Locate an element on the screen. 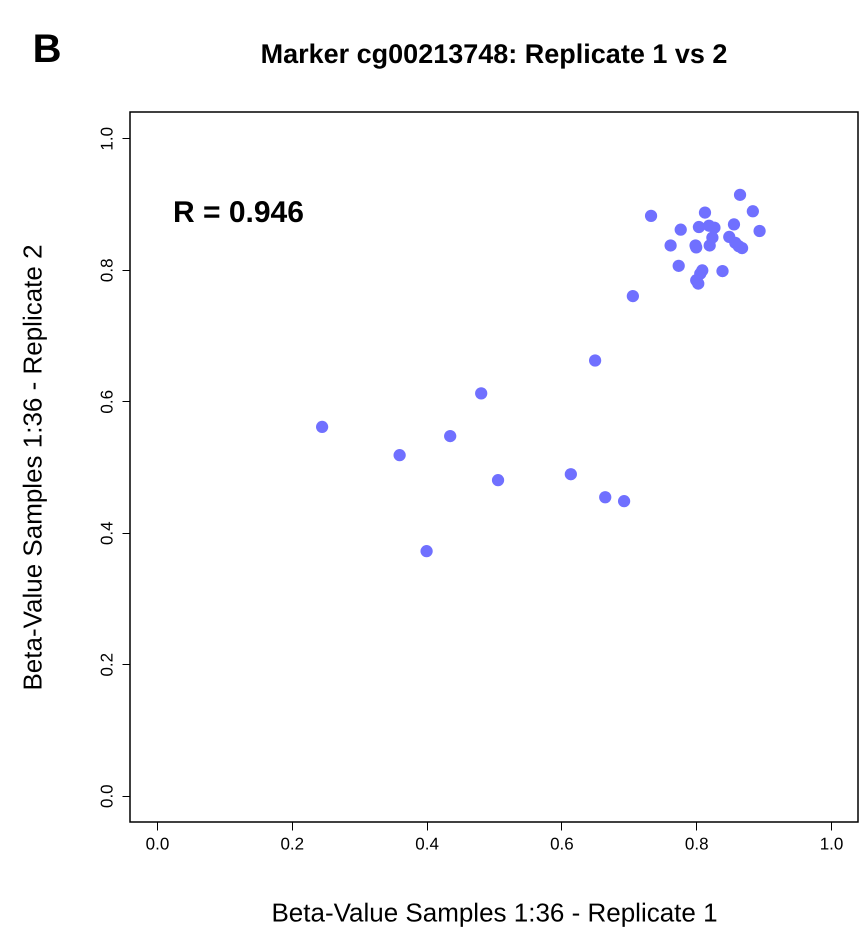 Image resolution: width=865 pixels, height=931 pixels. y-tick-label: 0.6 is located at coordinates (107, 402).